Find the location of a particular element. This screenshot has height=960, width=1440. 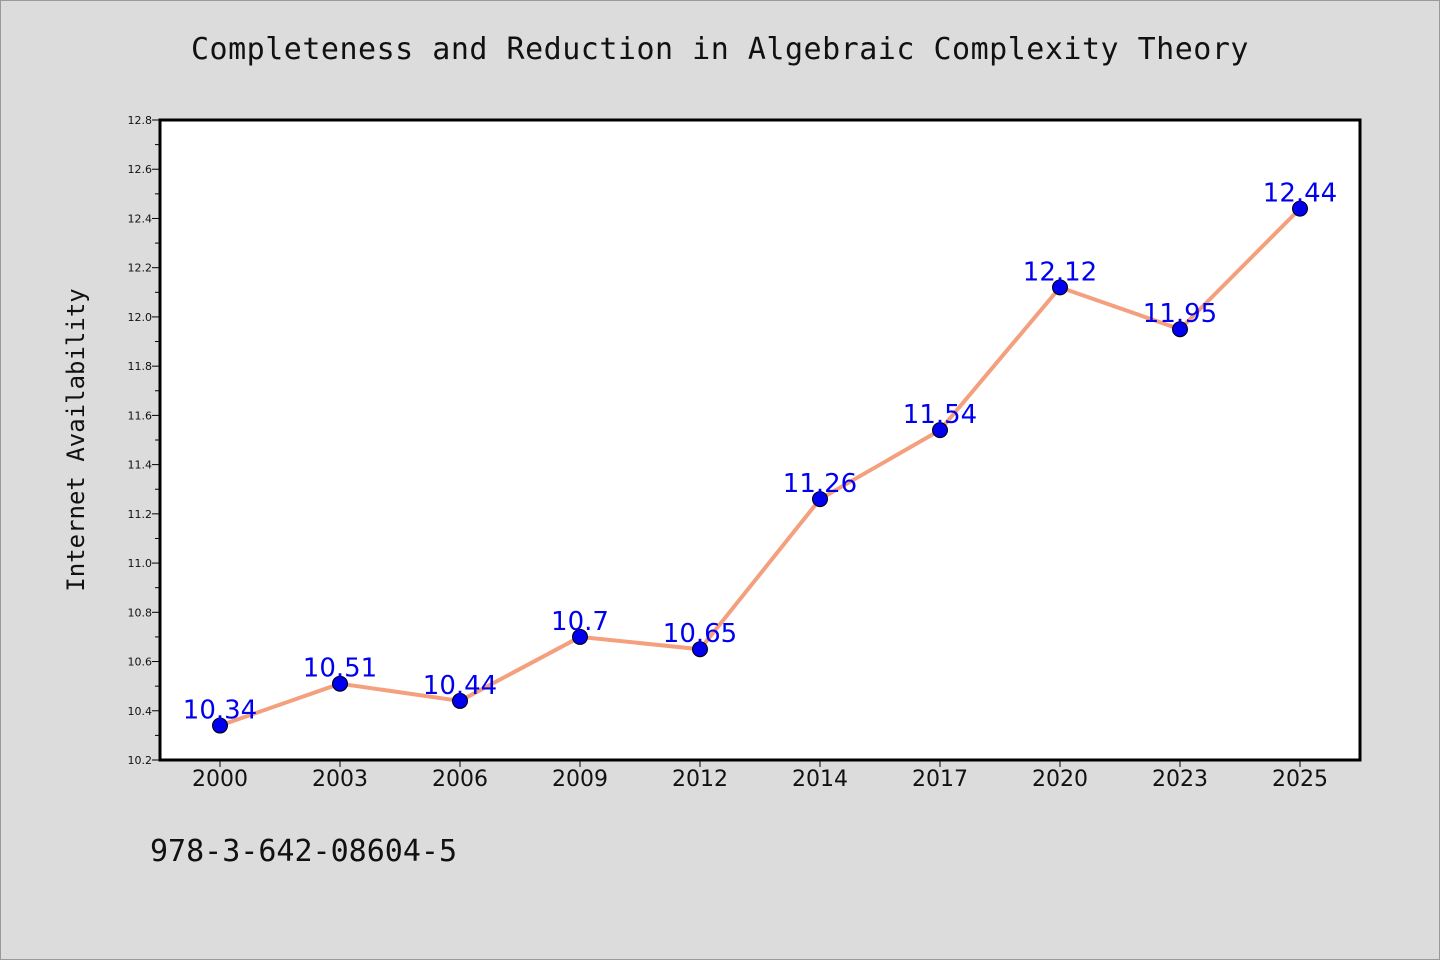

y-tick-label: 10.2 is located at coordinates (140, 760).